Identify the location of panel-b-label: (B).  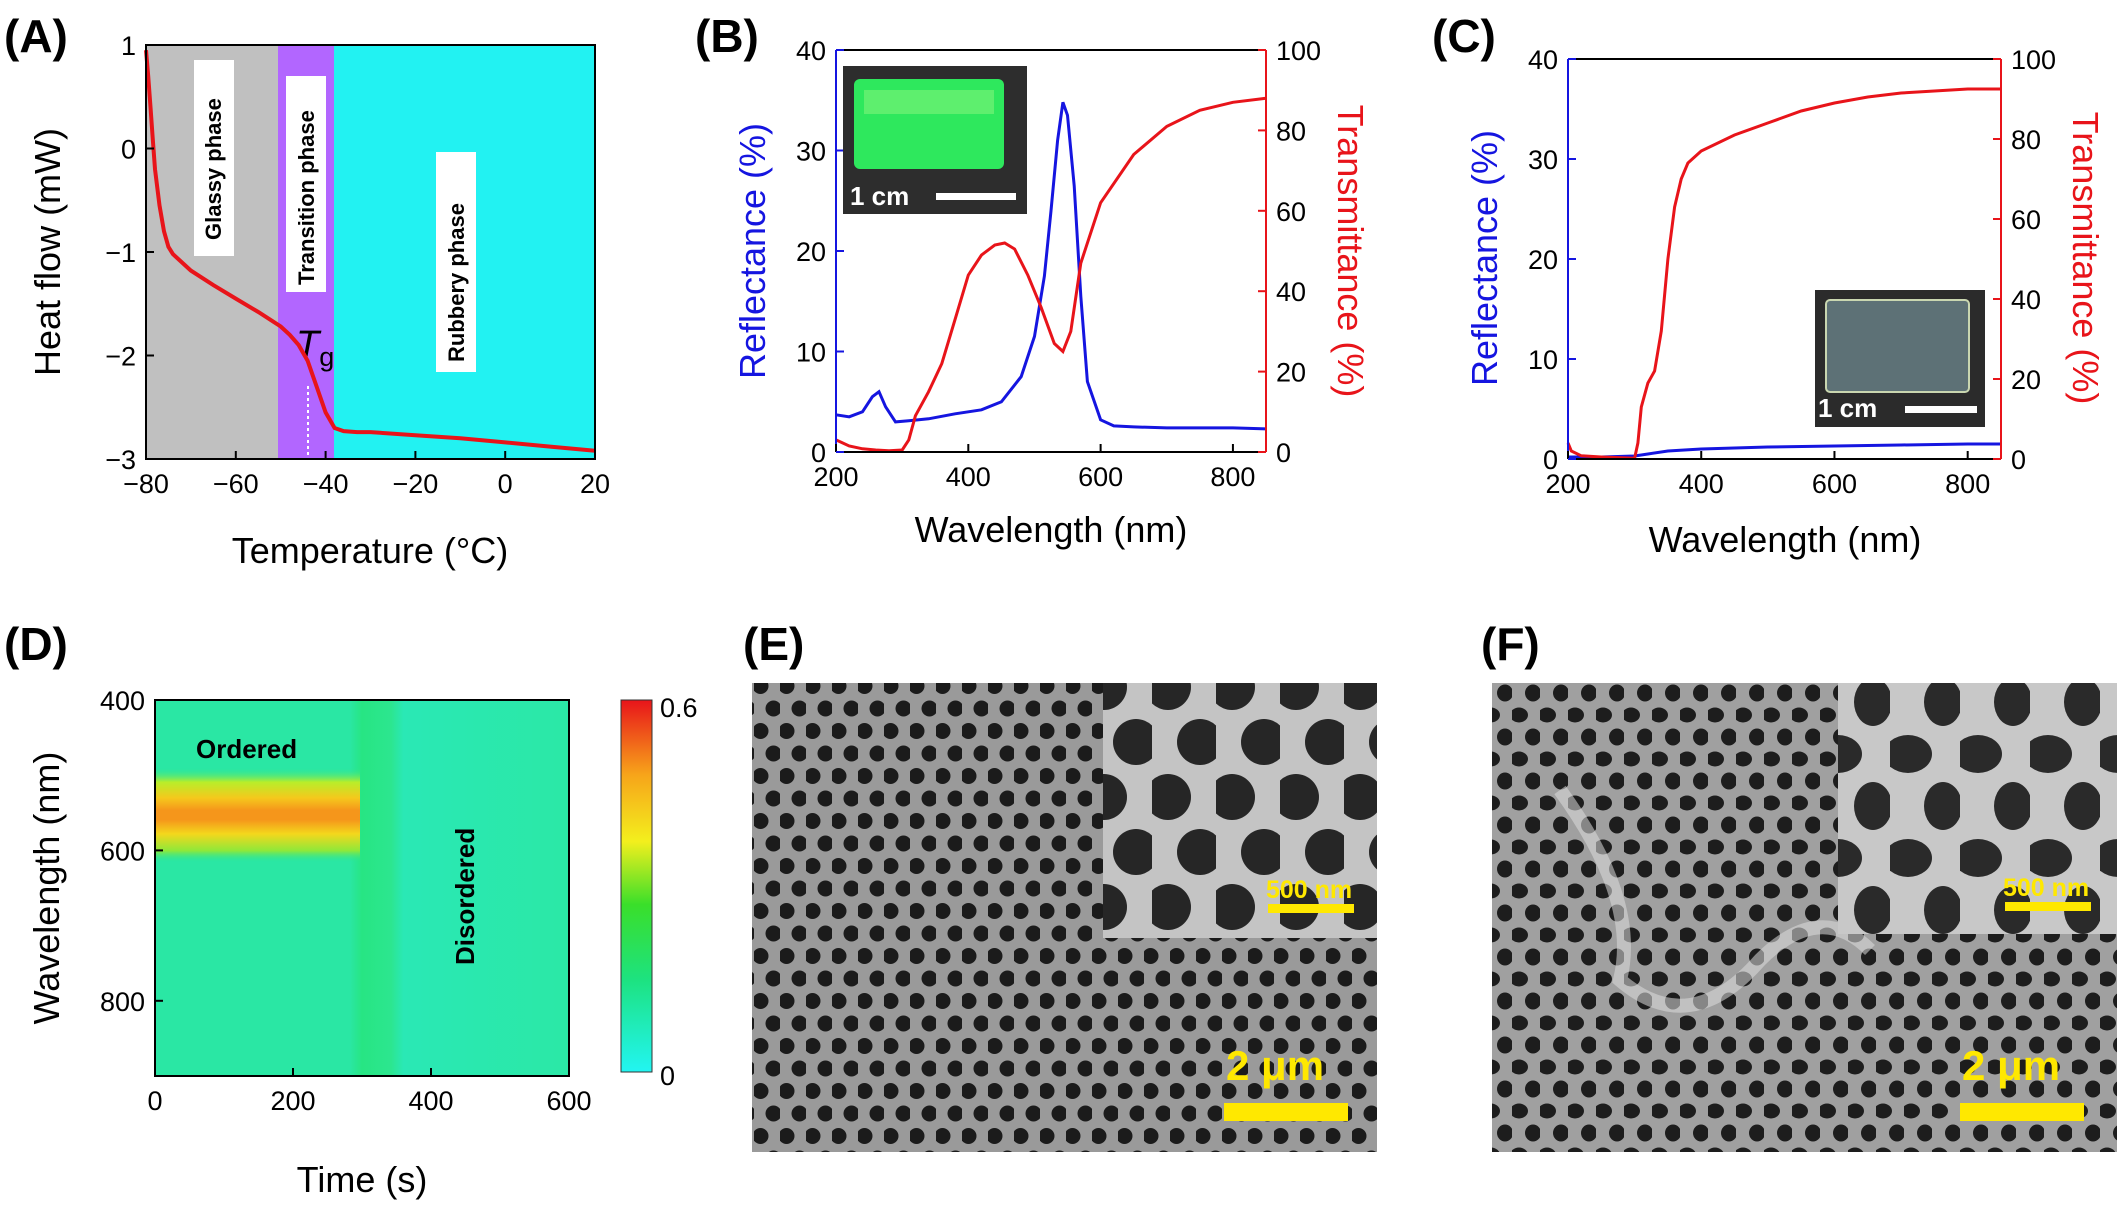
(727, 36).